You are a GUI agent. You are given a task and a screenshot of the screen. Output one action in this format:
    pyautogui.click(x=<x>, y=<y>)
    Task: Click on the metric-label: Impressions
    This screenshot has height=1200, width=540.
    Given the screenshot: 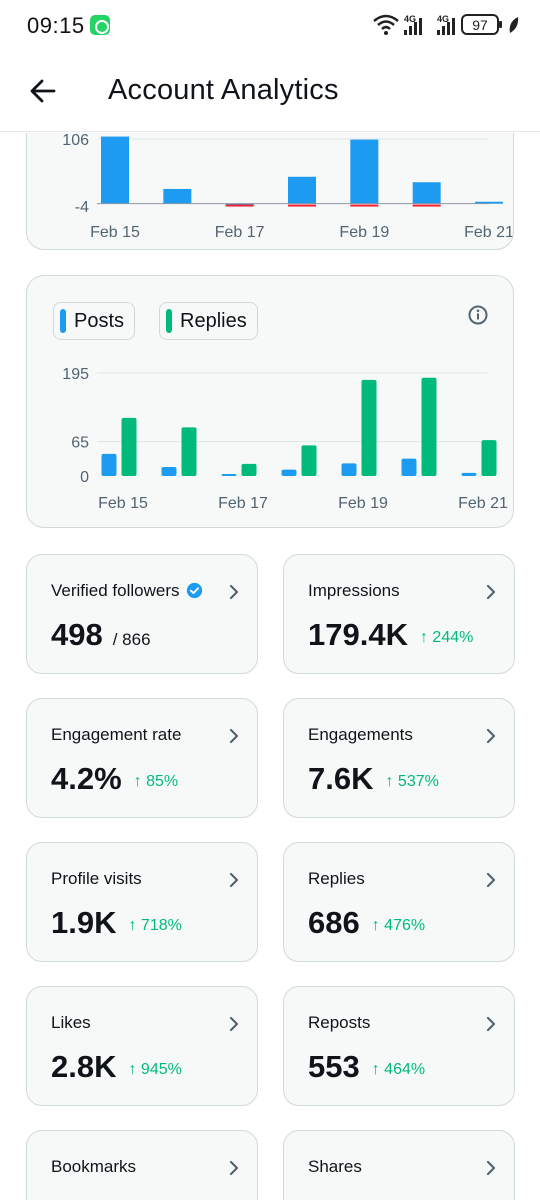 What is the action you would take?
    pyautogui.click(x=354, y=590)
    